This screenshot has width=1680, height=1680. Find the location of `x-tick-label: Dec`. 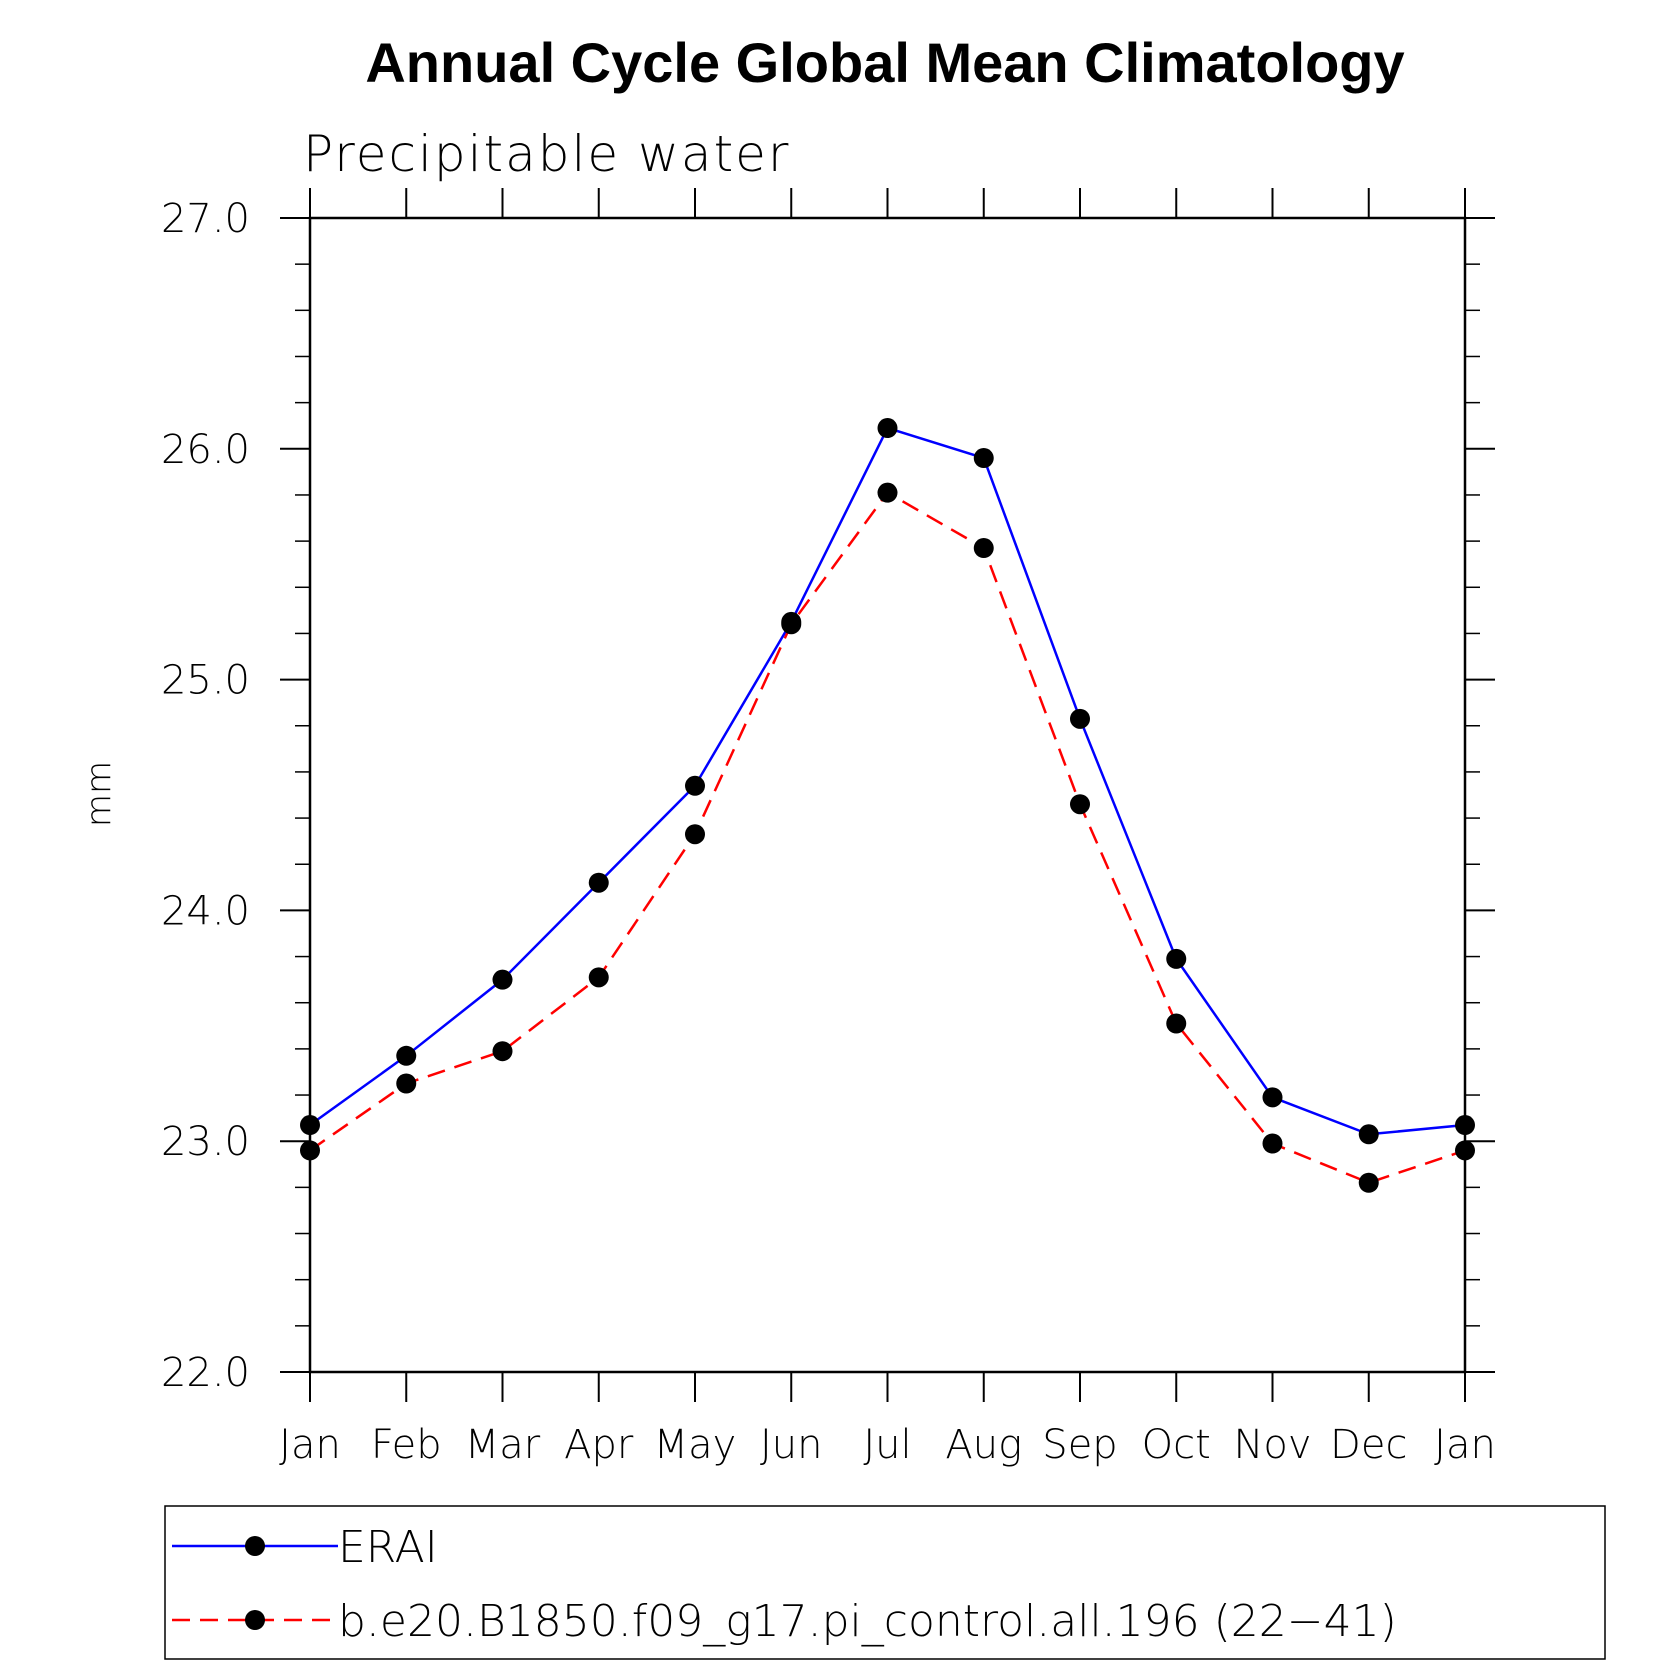

x-tick-label: Dec is located at coordinates (1368, 1445).